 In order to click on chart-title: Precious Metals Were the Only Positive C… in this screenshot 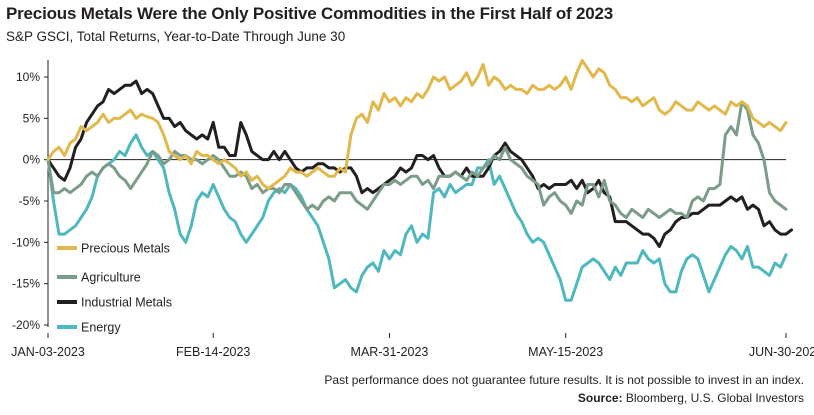, I will do `click(310, 13)`.